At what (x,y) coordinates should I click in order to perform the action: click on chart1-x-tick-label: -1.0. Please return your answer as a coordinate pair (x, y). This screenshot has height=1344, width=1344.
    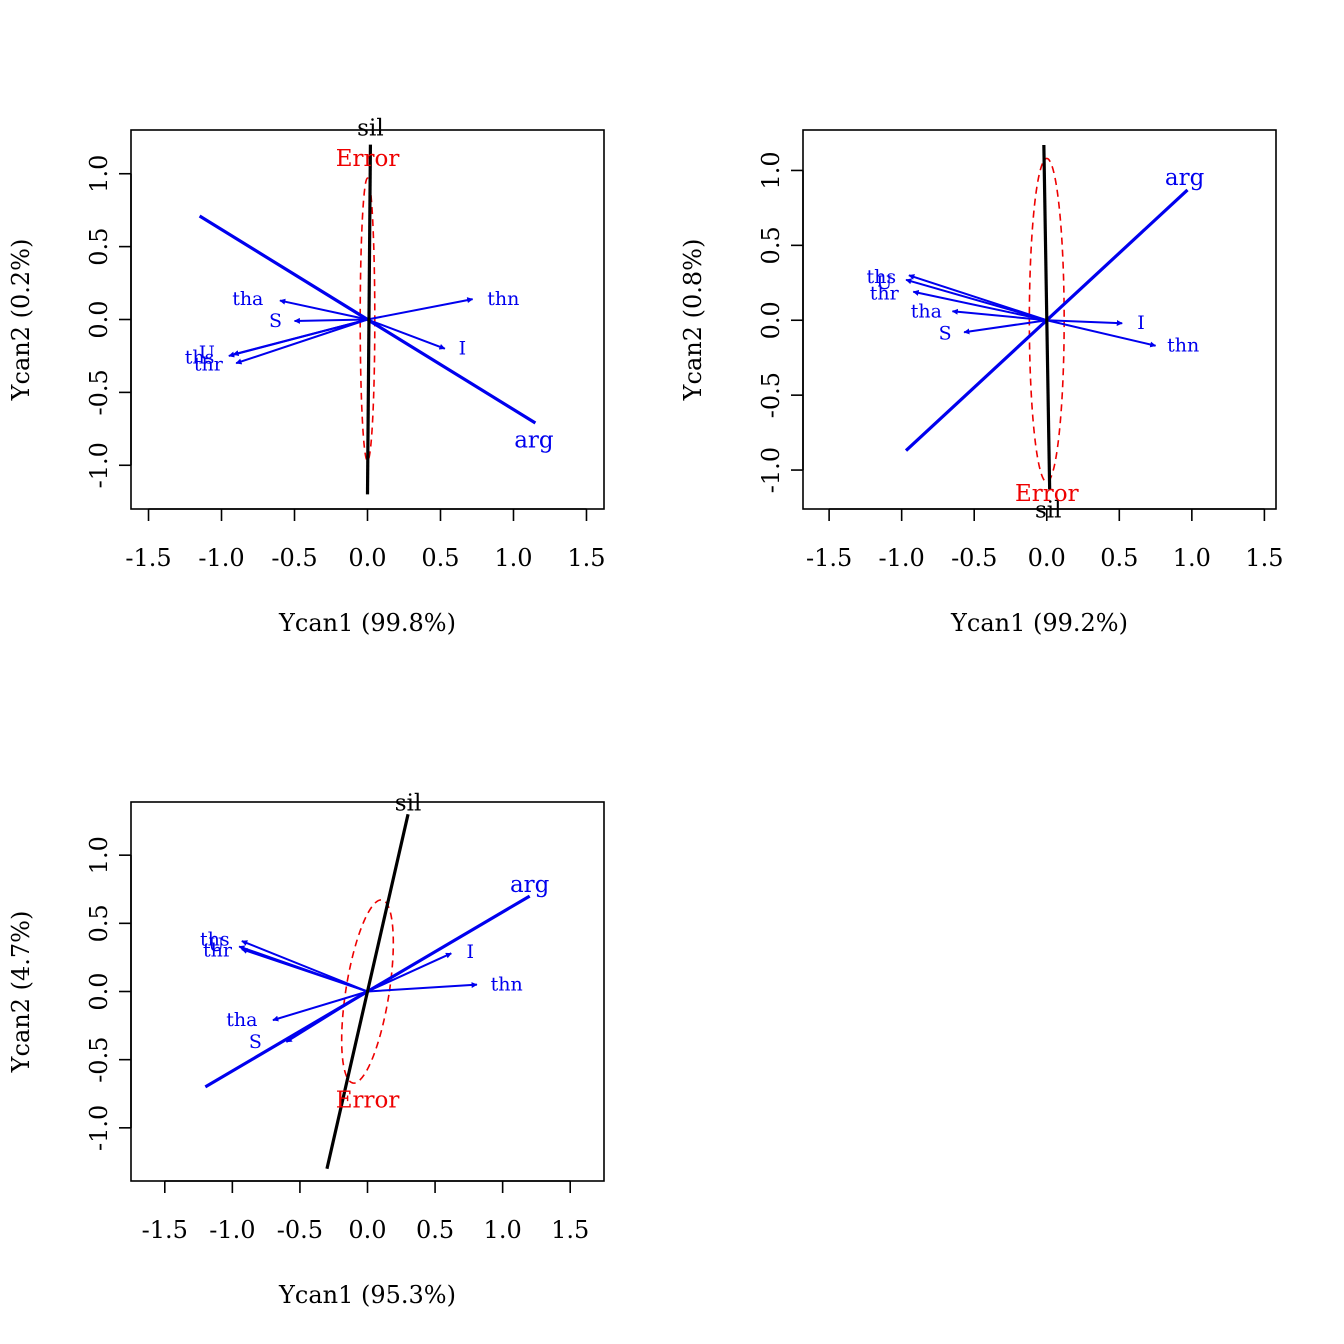
    Looking at the image, I should click on (221, 558).